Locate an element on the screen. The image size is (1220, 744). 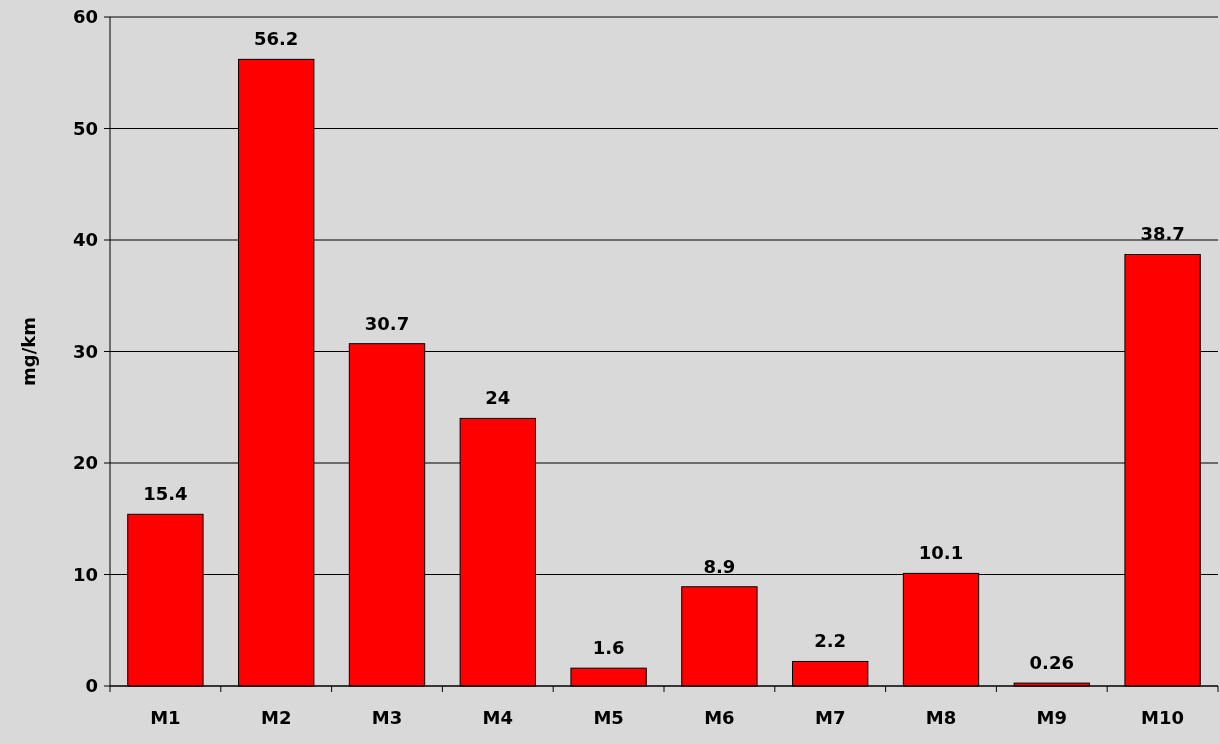
x-tick-label: M2 is located at coordinates (276, 717).